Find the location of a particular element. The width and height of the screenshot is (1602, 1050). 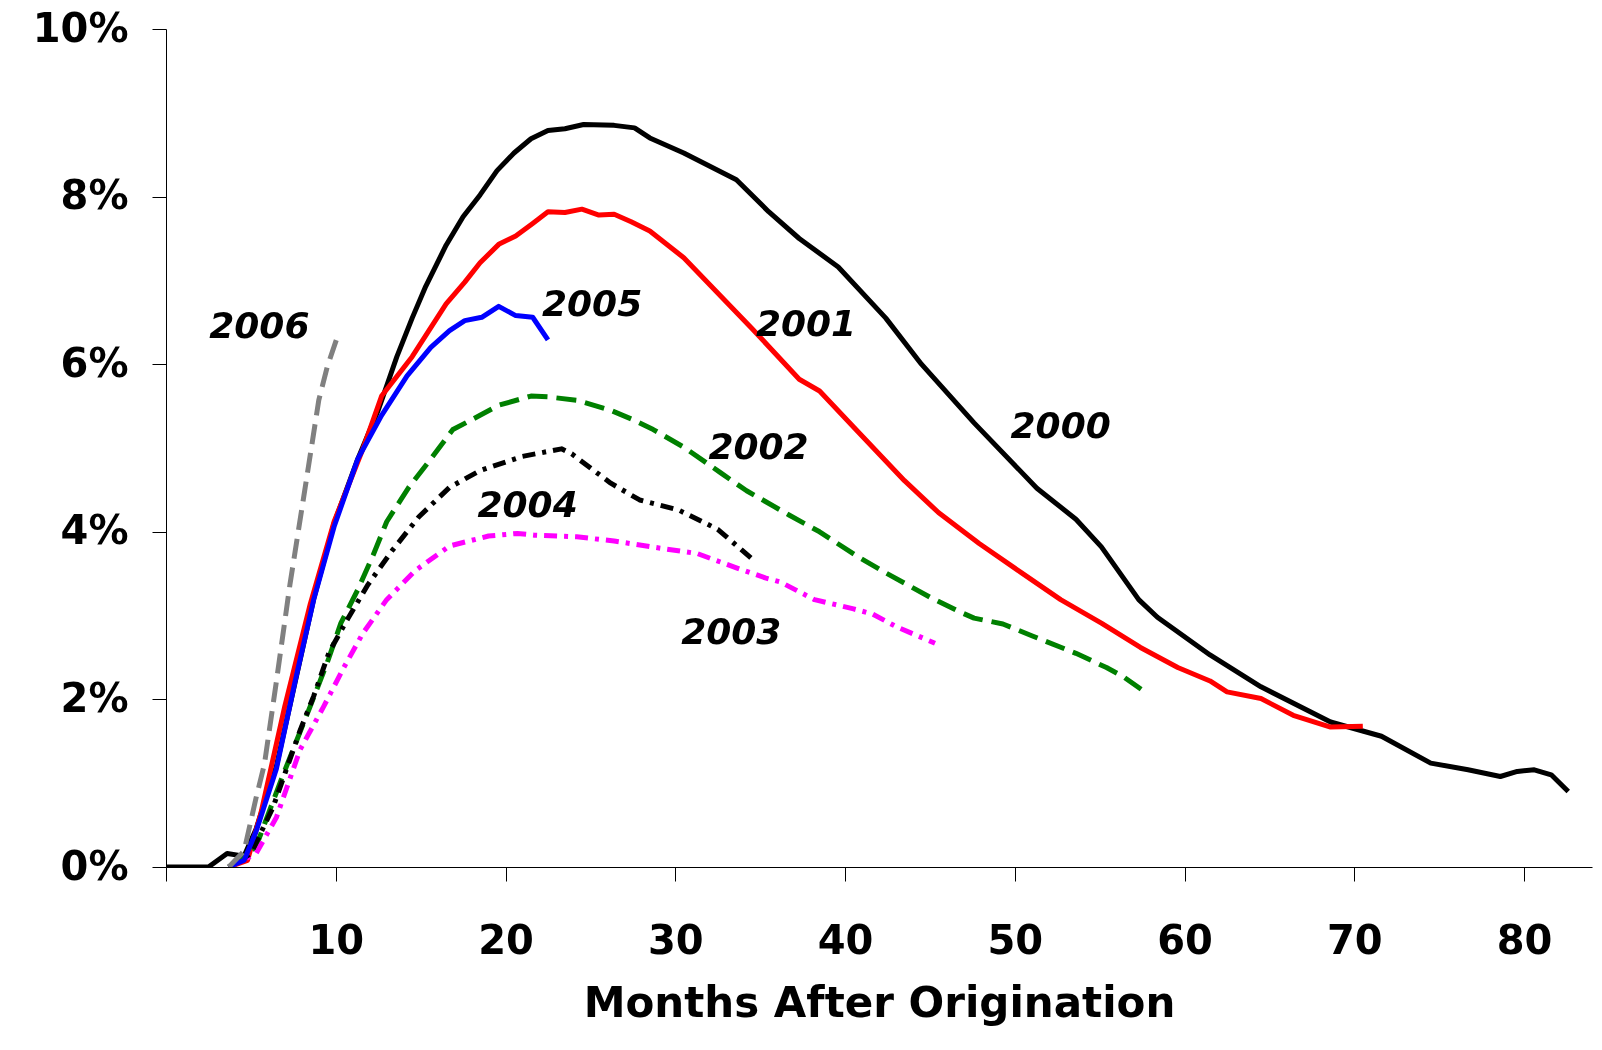

x-axis-title: Months After Origination is located at coordinates (879, 1002).